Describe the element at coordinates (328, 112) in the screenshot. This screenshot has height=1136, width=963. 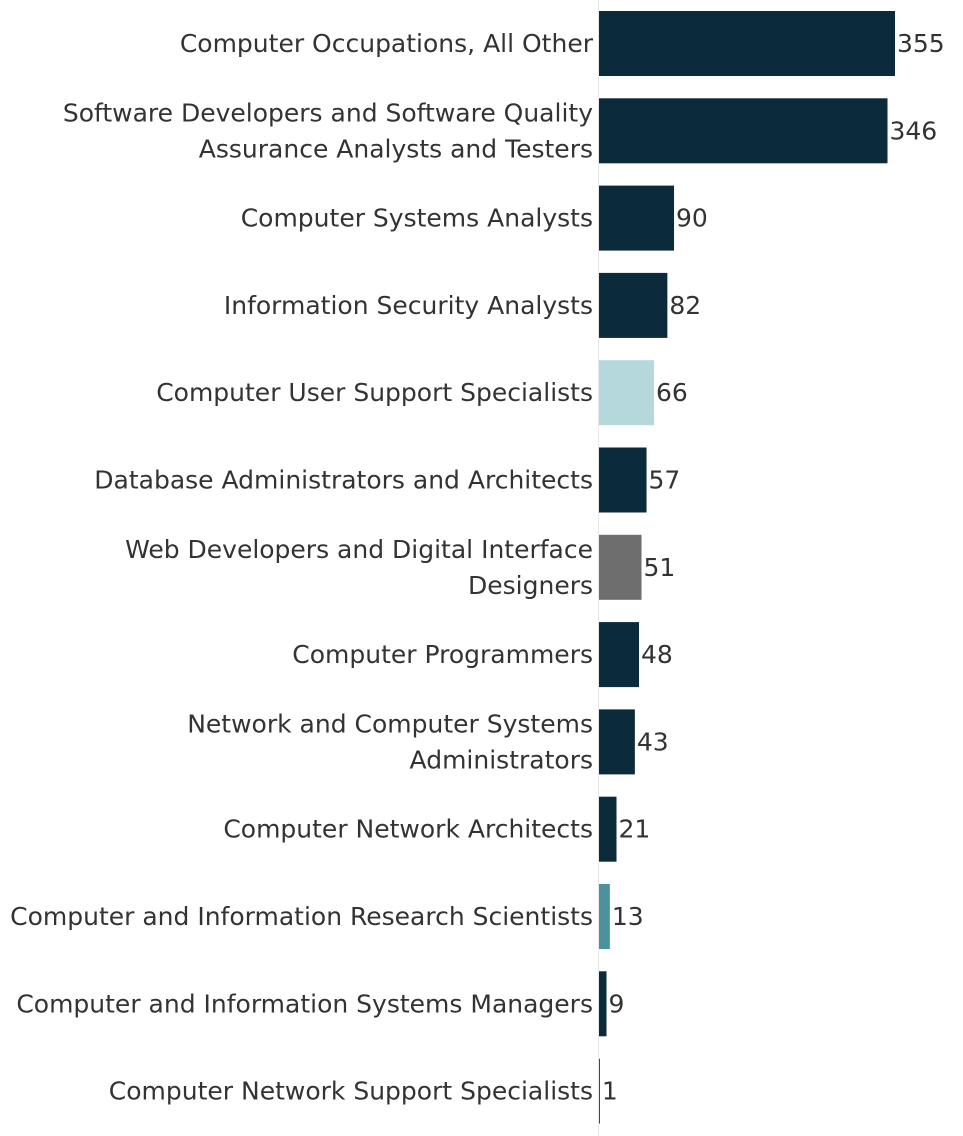
I see `category-label: Software Developers and Software Quality` at that location.